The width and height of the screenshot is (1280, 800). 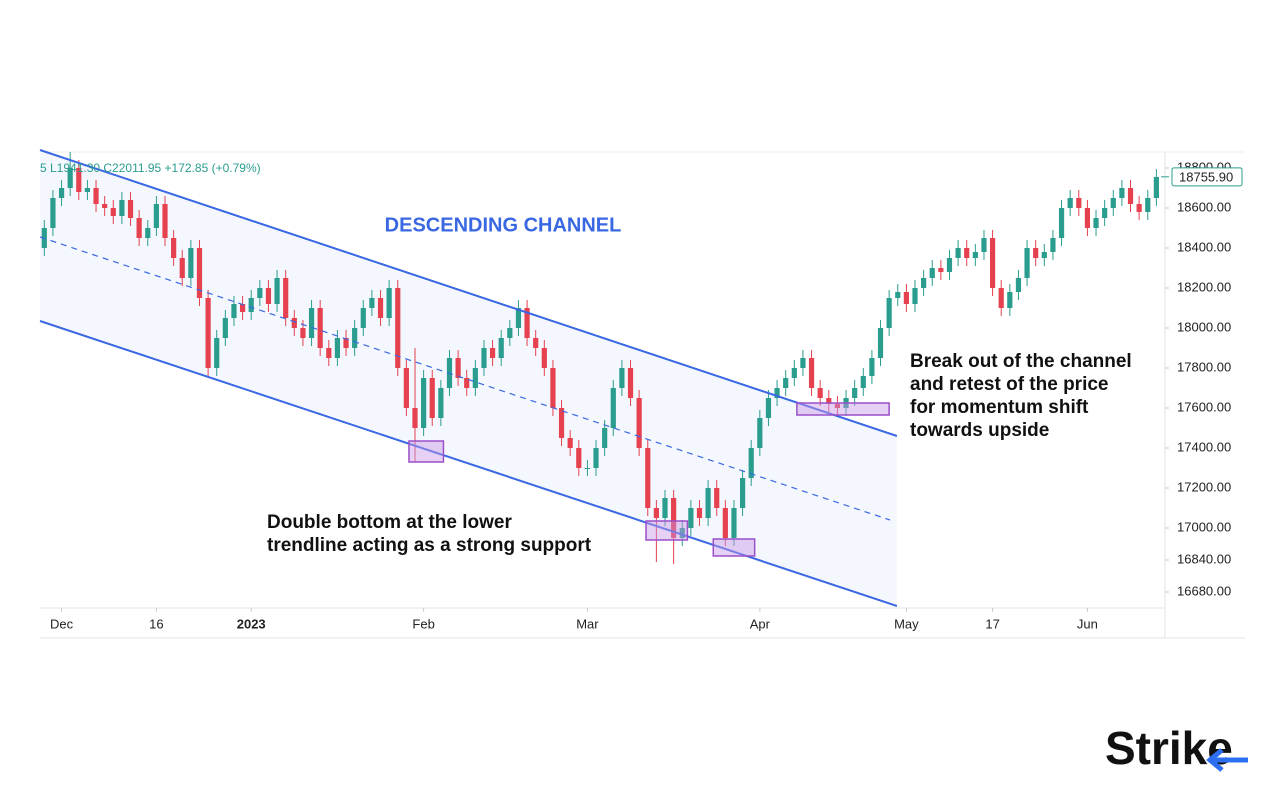 What do you see at coordinates (1204, 446) in the screenshot?
I see `y-tick-label: 17400.00` at bounding box center [1204, 446].